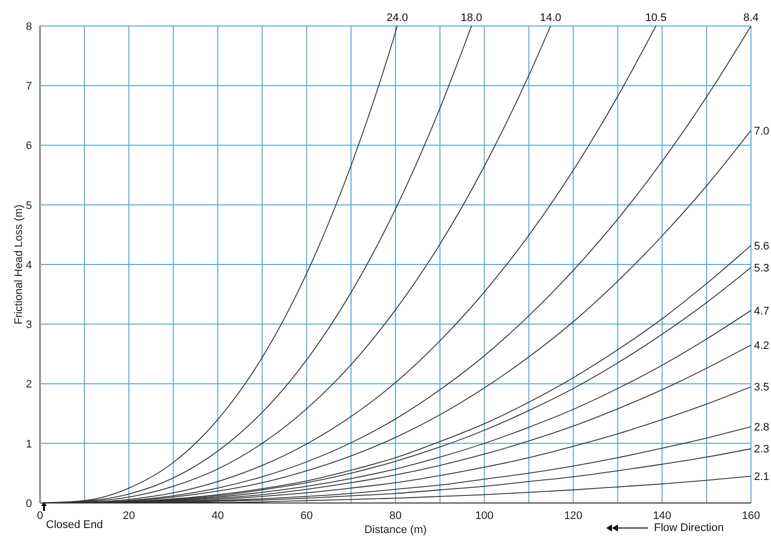 This screenshot has width=771, height=541. I want to click on series-label: 2.8, so click(762, 428).